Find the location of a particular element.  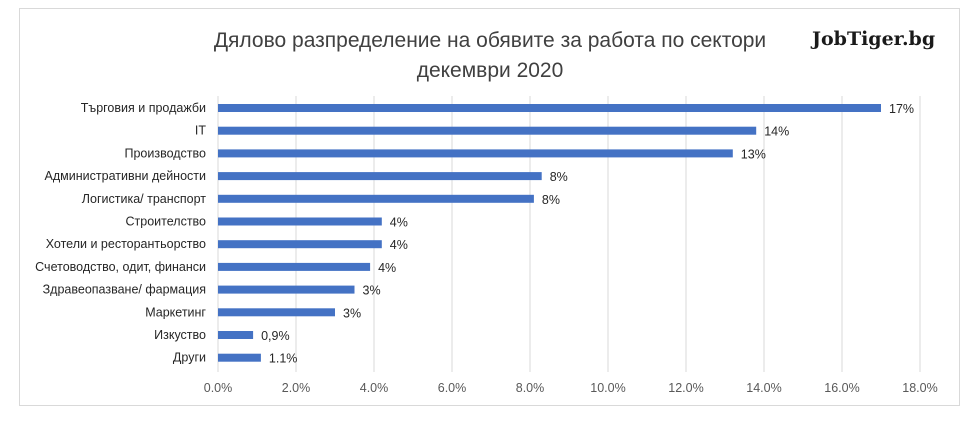

category-label: Административни дейности is located at coordinates (125, 176).